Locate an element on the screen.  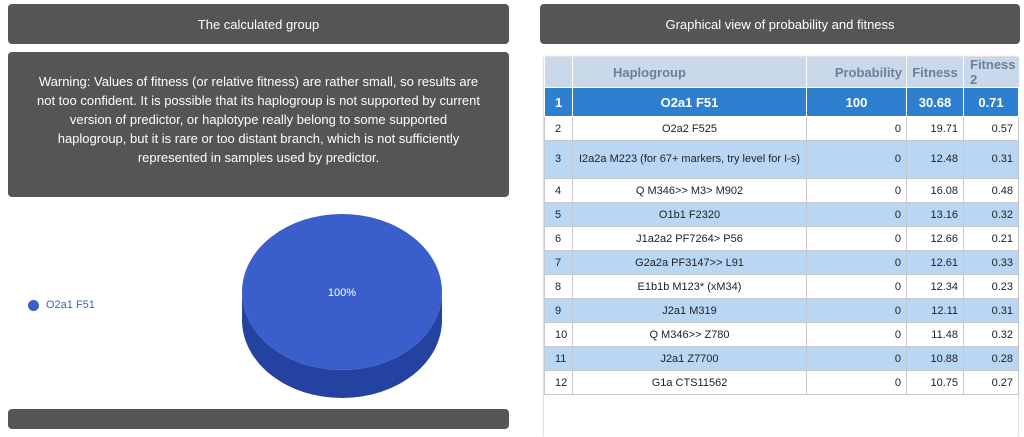
column-header-fitness: Fitness is located at coordinates (935, 72).